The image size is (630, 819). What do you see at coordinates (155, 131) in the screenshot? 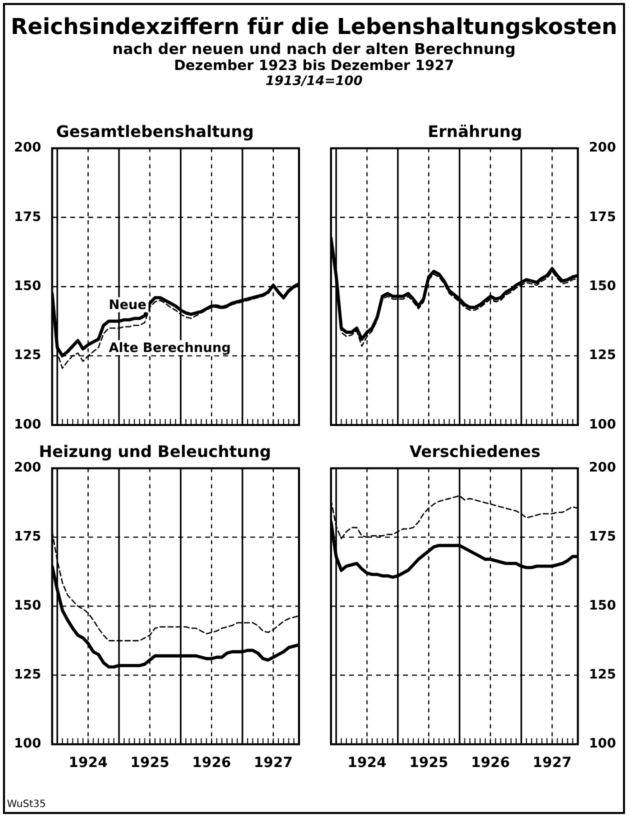
I see `chart-title: Gesamtlebenshaltung` at bounding box center [155, 131].